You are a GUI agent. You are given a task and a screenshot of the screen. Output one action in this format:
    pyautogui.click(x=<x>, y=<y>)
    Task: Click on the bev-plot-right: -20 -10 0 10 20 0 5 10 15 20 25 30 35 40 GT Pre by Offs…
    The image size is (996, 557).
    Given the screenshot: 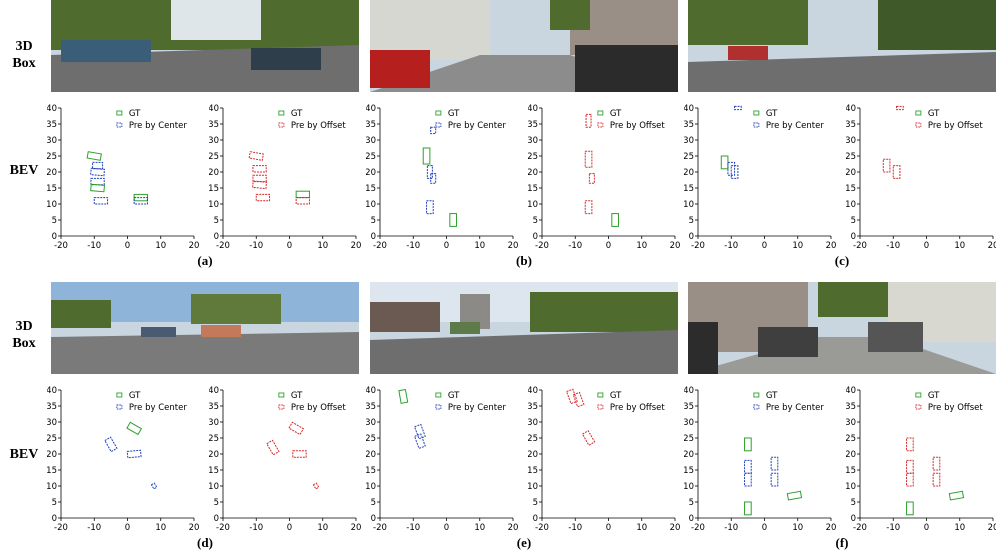 What is the action you would take?
    pyautogui.click(x=920, y=179)
    